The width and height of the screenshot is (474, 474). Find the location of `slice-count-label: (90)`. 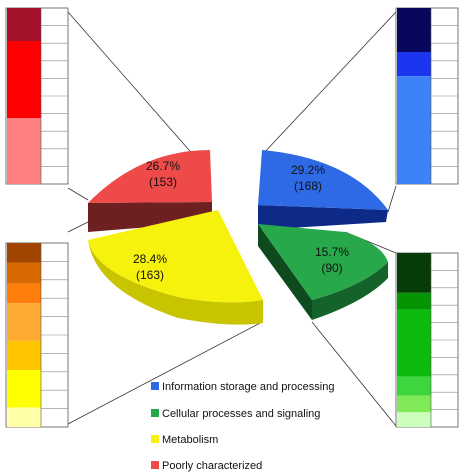

slice-count-label: (90) is located at coordinates (331, 268).